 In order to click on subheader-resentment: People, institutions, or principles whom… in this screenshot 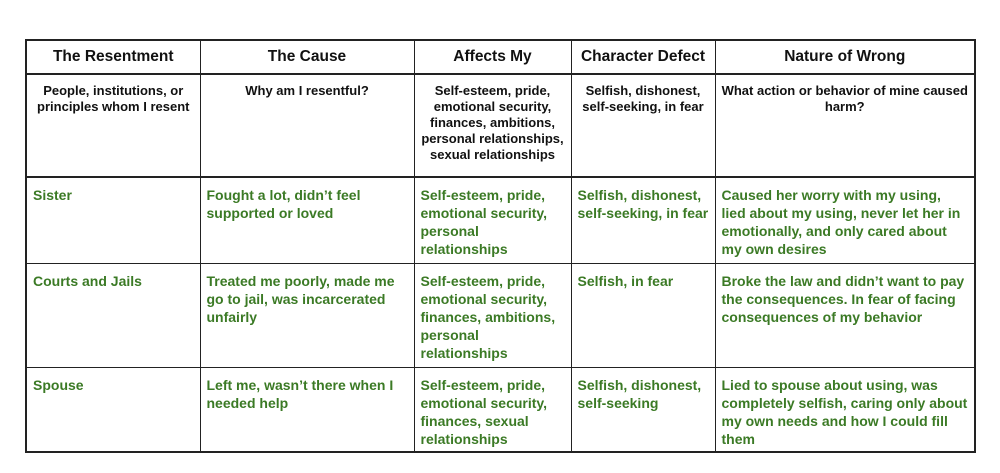, I will do `click(113, 125)`.